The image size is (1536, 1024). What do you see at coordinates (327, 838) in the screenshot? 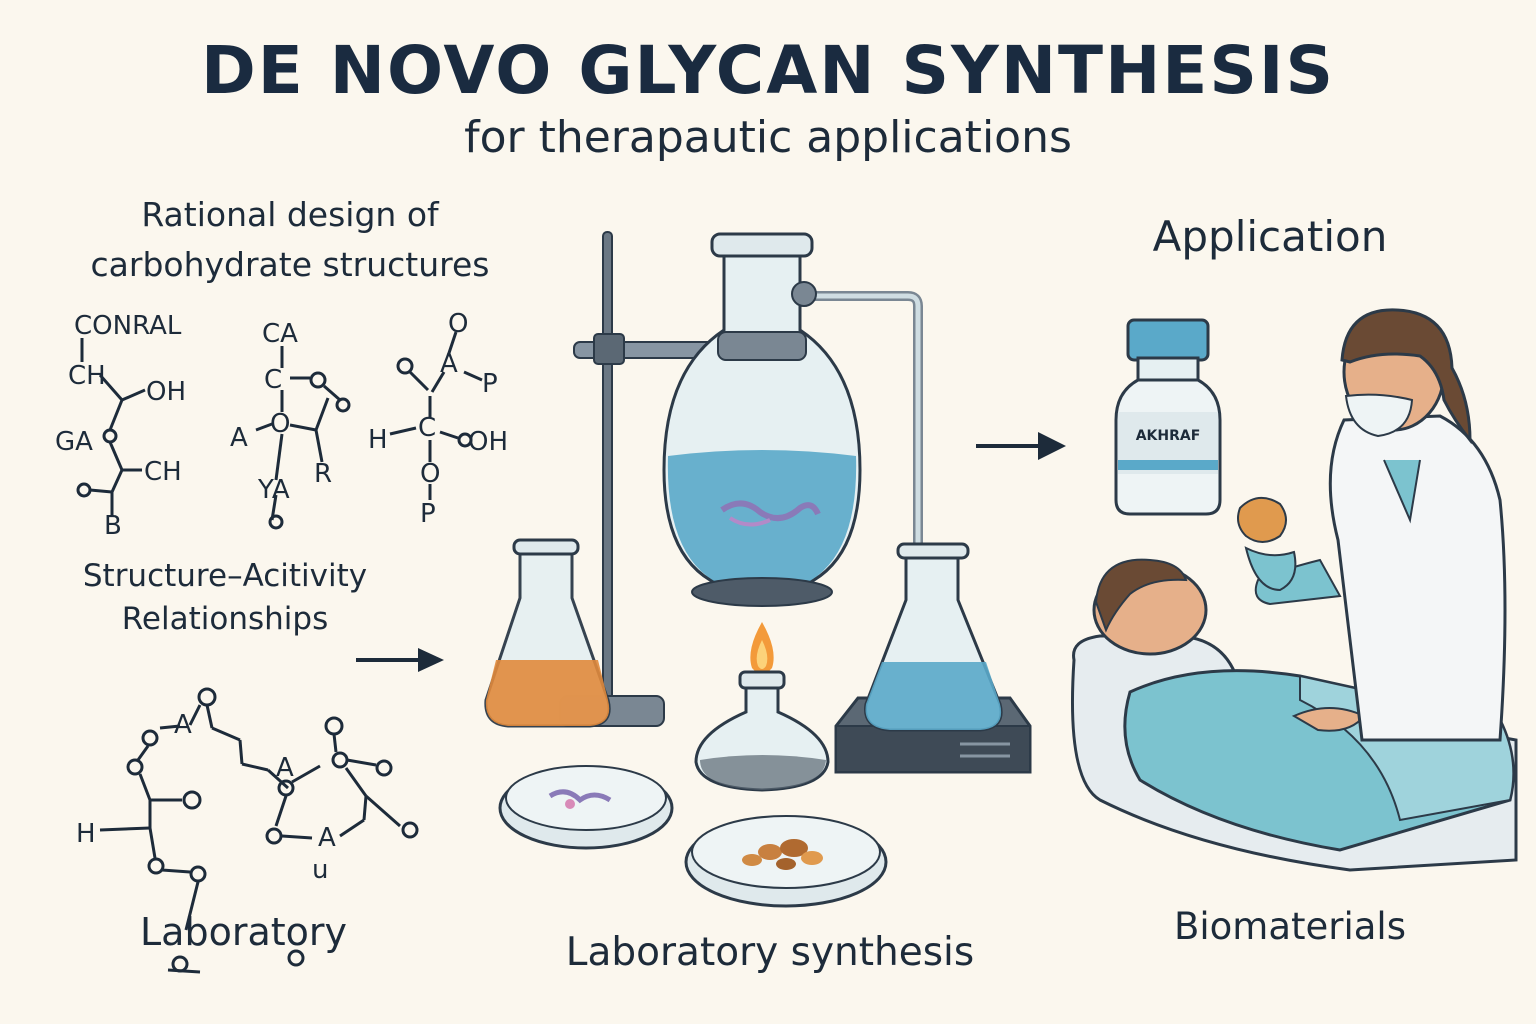
I see `s4-label-d: A` at bounding box center [327, 838].